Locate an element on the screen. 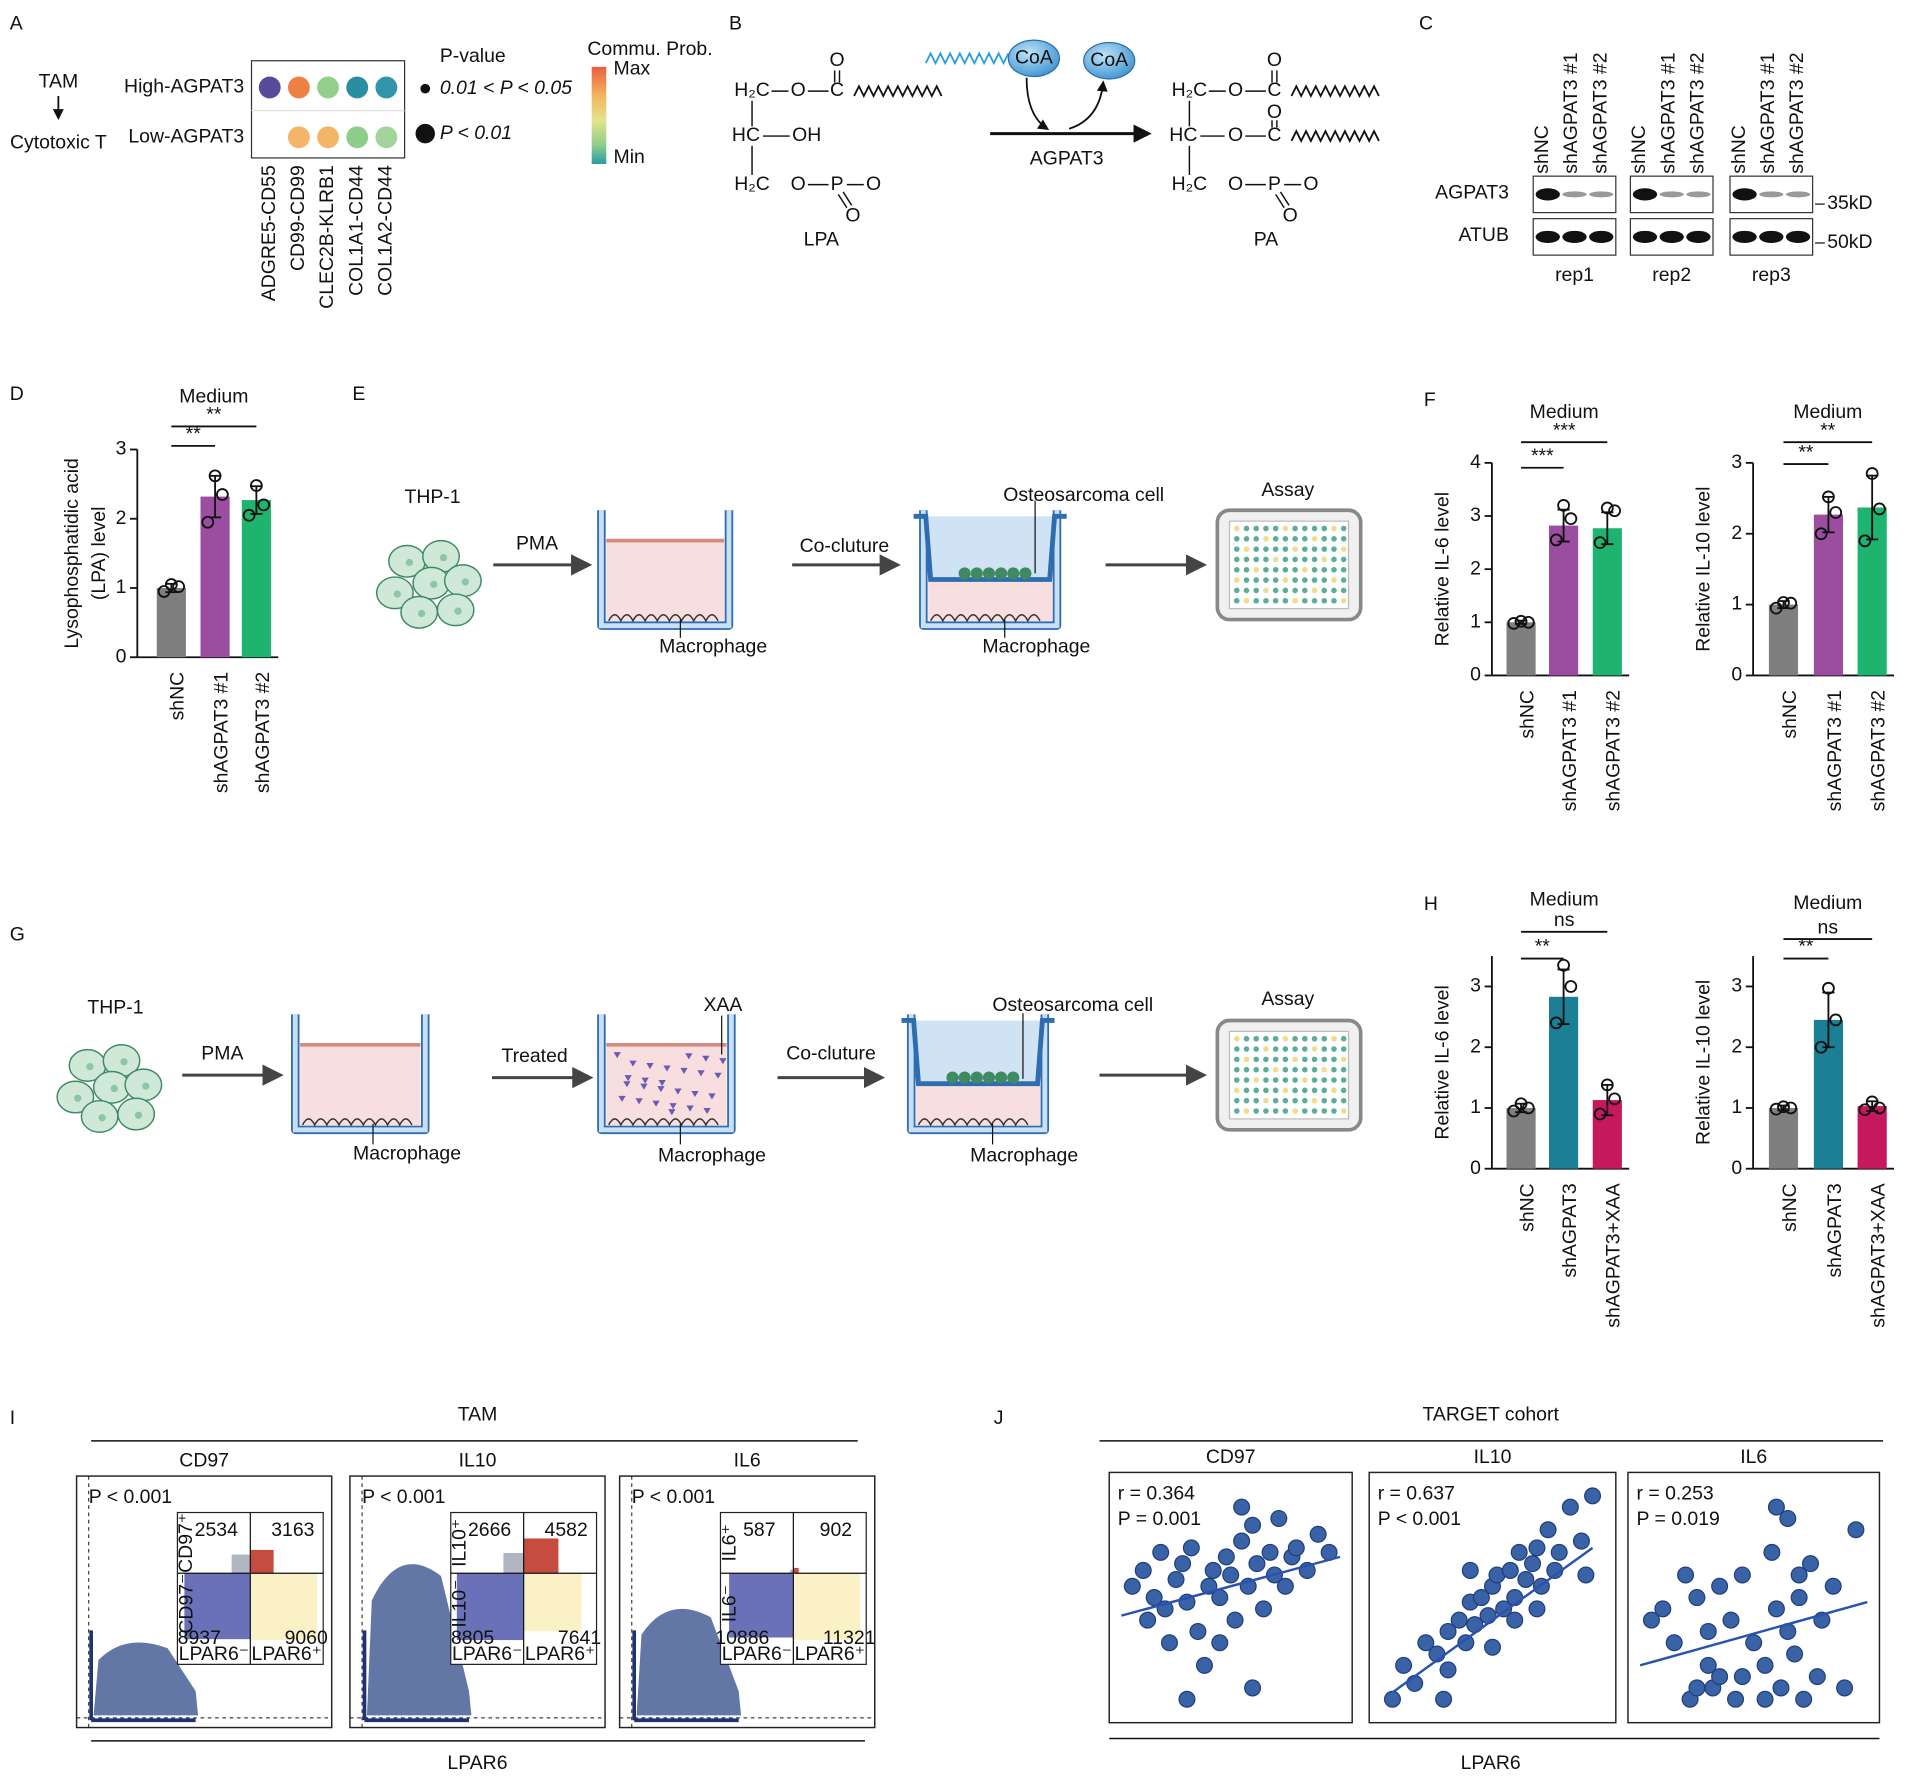 The width and height of the screenshot is (1905, 1781). y-tick-label: 3 is located at coordinates (1736, 986).